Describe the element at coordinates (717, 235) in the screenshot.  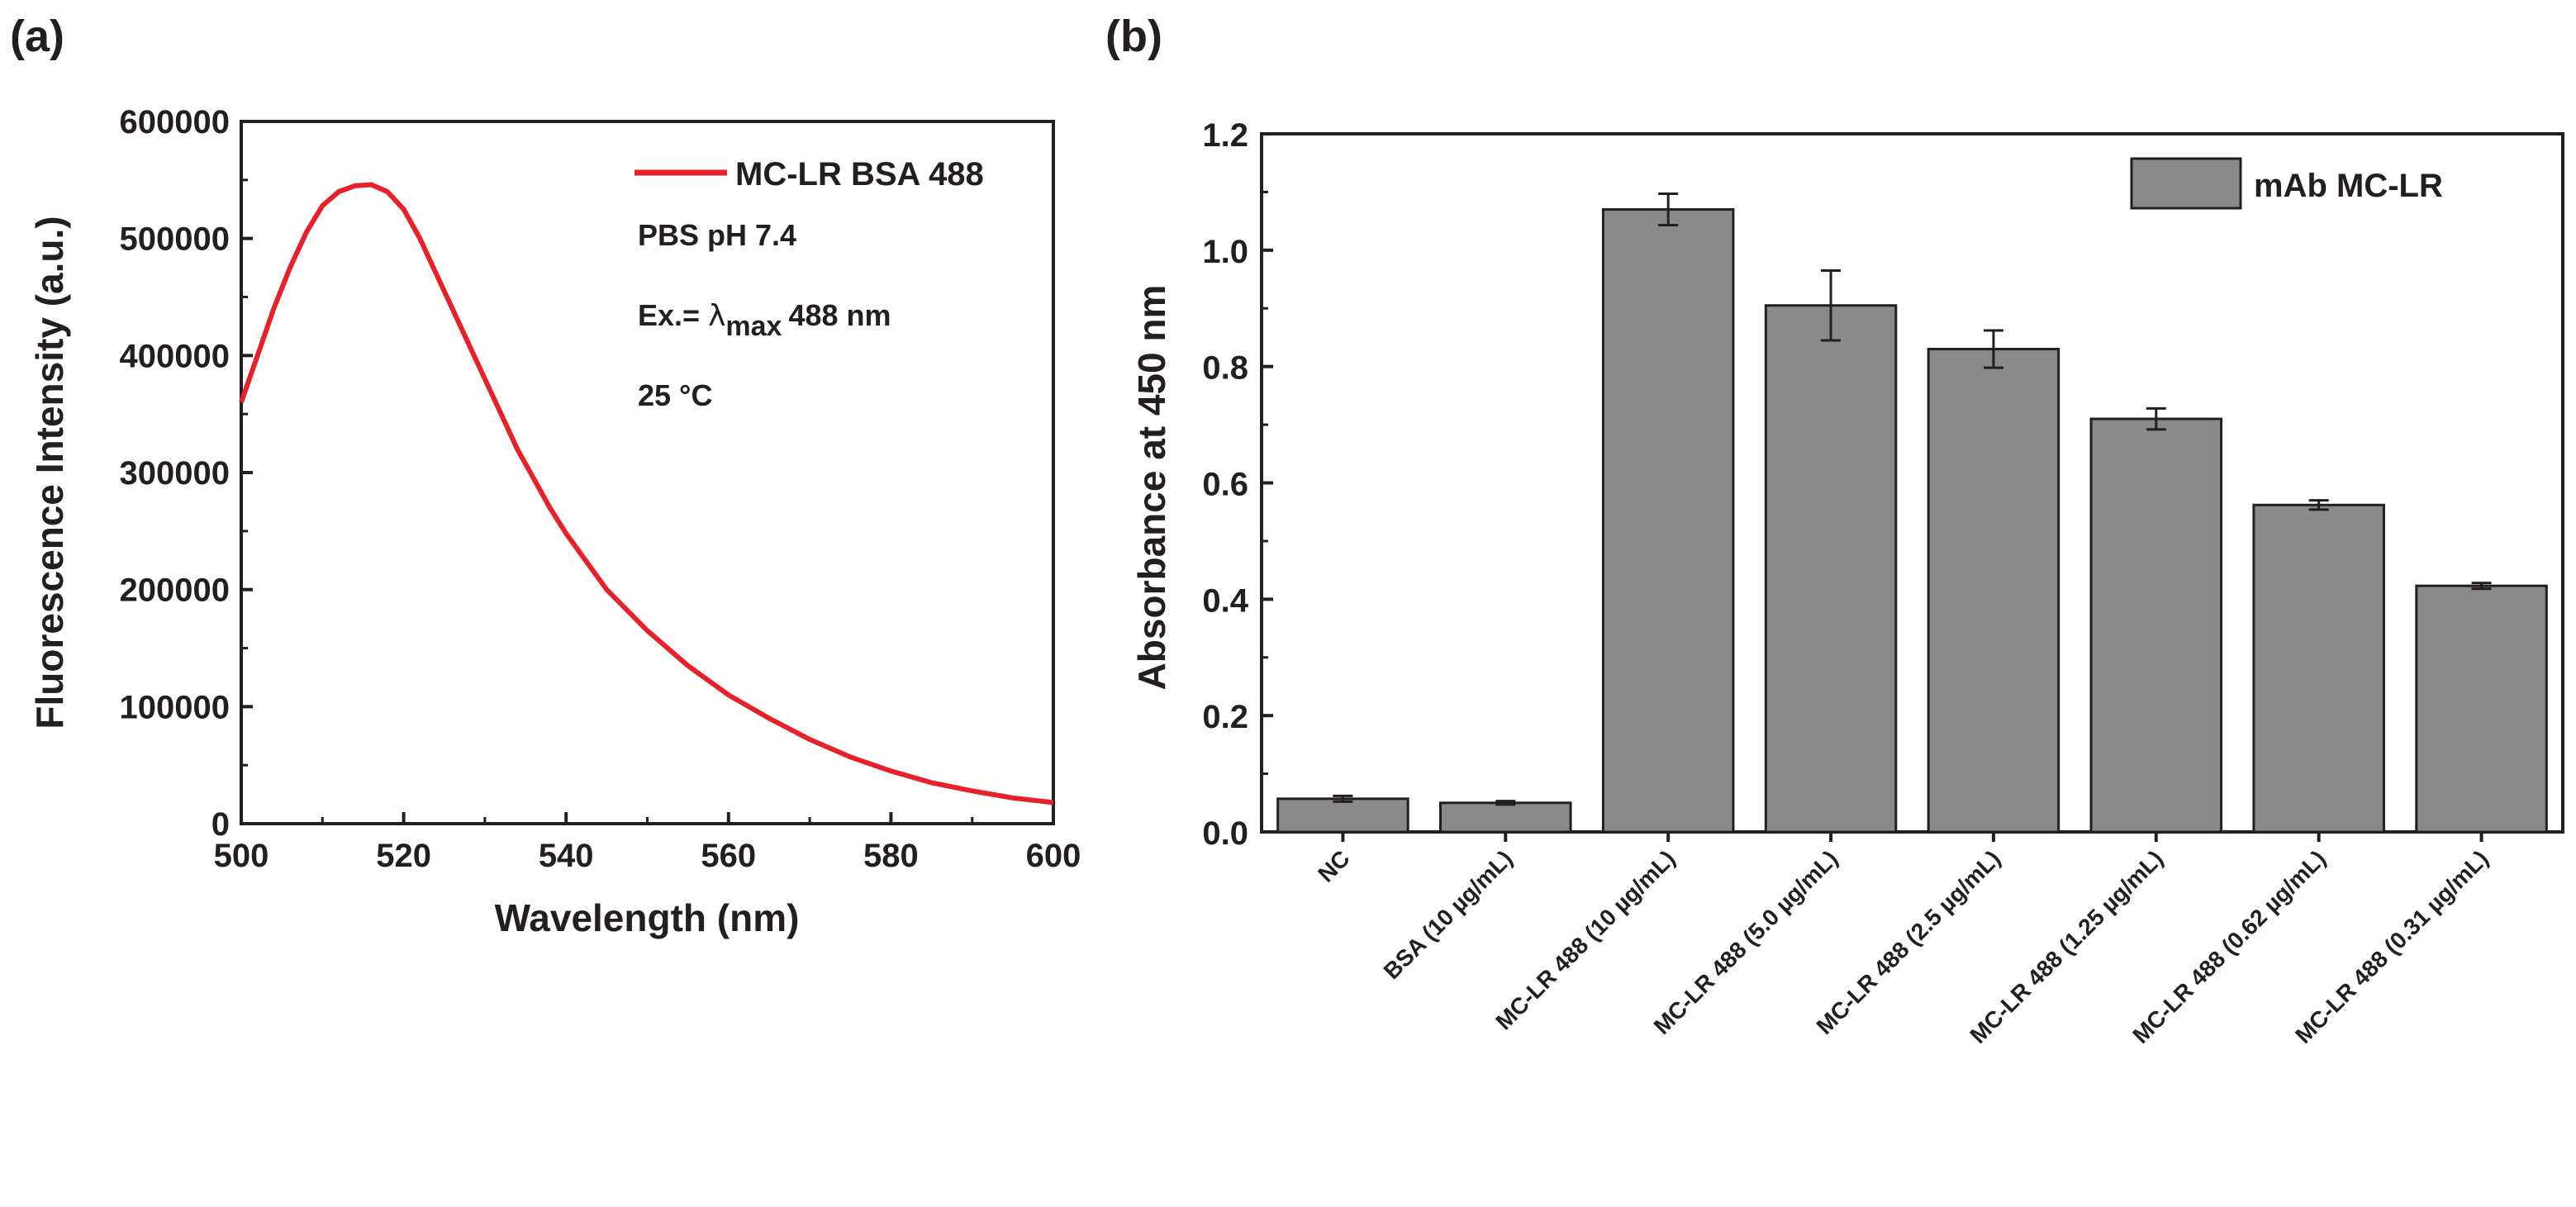
I see `annotation-buffer: PBS pH 7.4` at that location.